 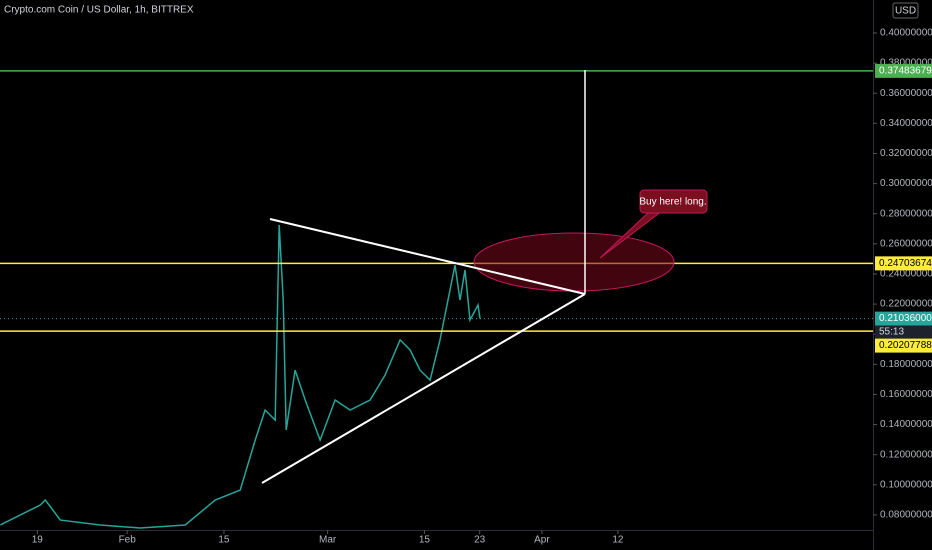 I want to click on callout-box, so click(x=673, y=201).